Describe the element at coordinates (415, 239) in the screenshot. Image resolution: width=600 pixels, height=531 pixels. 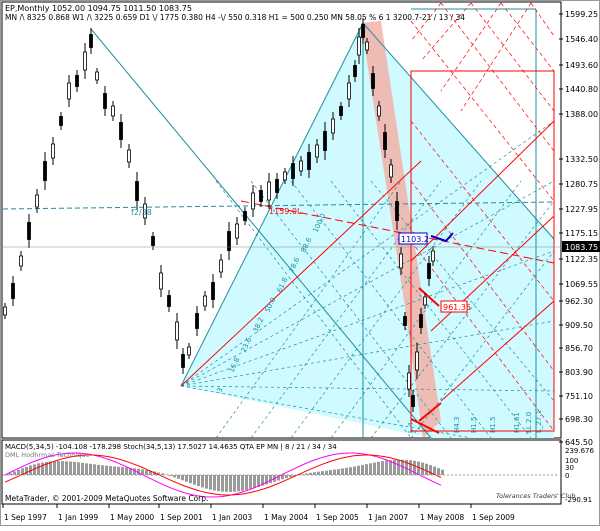
I see `price-box-1-label: 1103.2` at that location.